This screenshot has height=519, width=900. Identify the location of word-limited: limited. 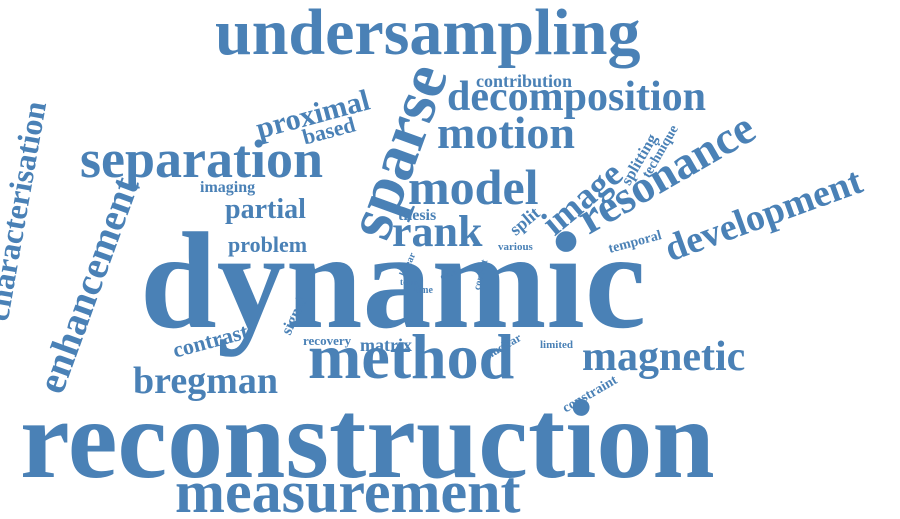
(556, 345).